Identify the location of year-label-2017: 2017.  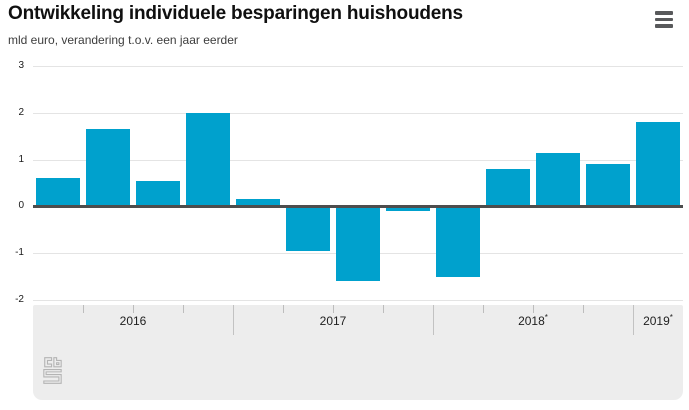
(333, 321).